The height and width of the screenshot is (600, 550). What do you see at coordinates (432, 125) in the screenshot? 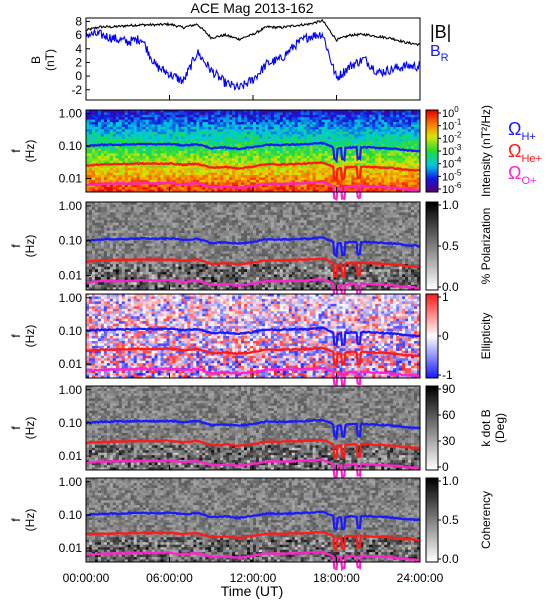
I see `colorbar-step` at bounding box center [432, 125].